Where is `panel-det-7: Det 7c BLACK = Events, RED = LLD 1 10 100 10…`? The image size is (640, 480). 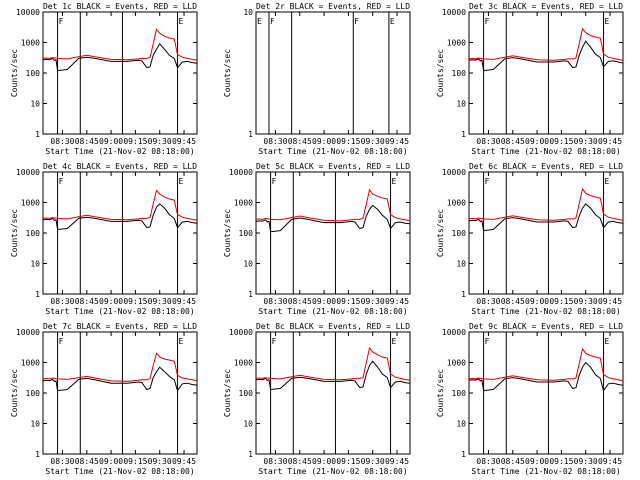
panel-det-7: Det 7c BLACK = Events, RED = LLD 1 10 100 10… is located at coordinates (104, 399).